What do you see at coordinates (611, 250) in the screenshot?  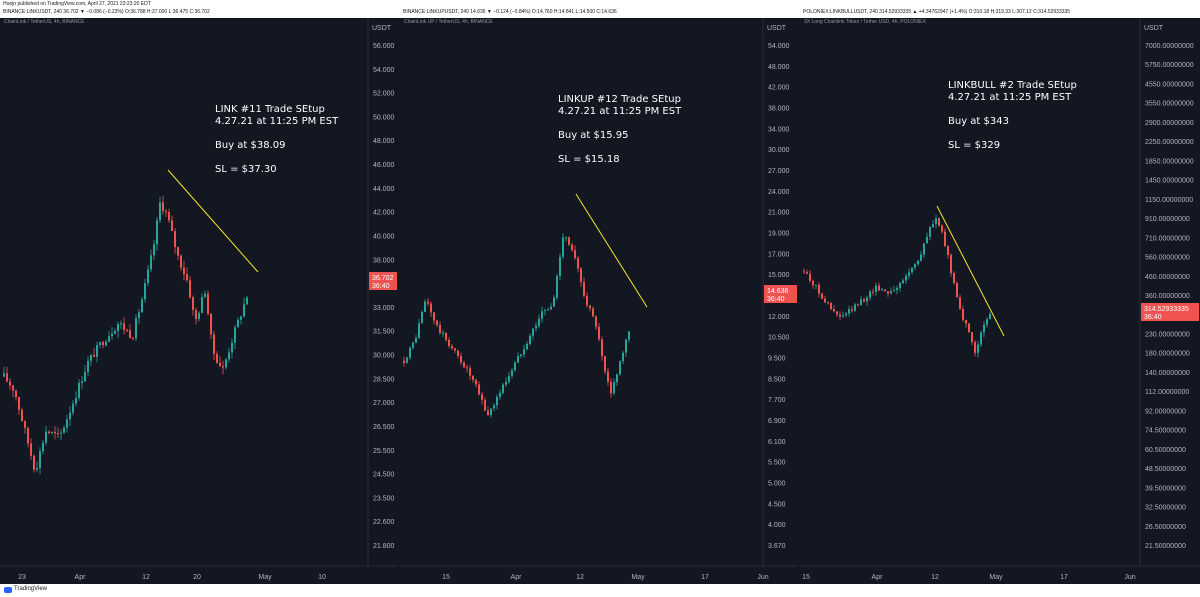 I see `trendline` at bounding box center [611, 250].